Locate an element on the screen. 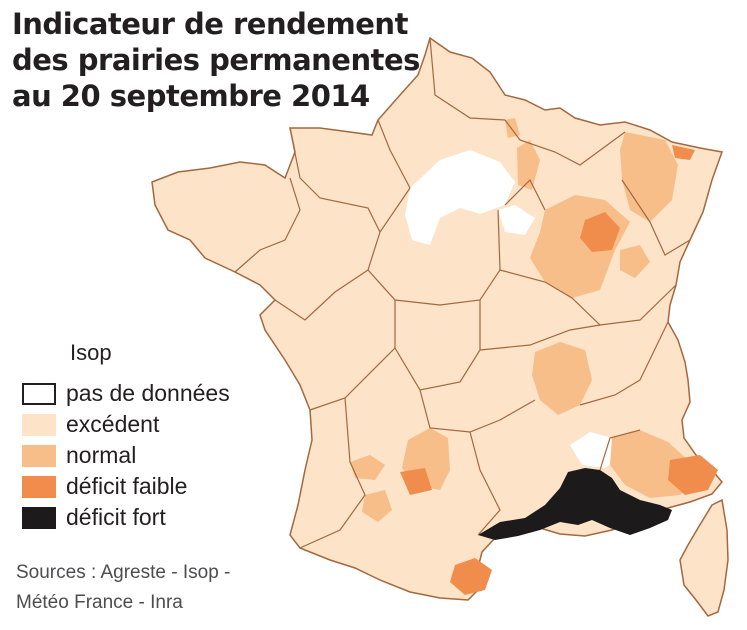  legend-swatch-deficit-faible is located at coordinates (39, 486).